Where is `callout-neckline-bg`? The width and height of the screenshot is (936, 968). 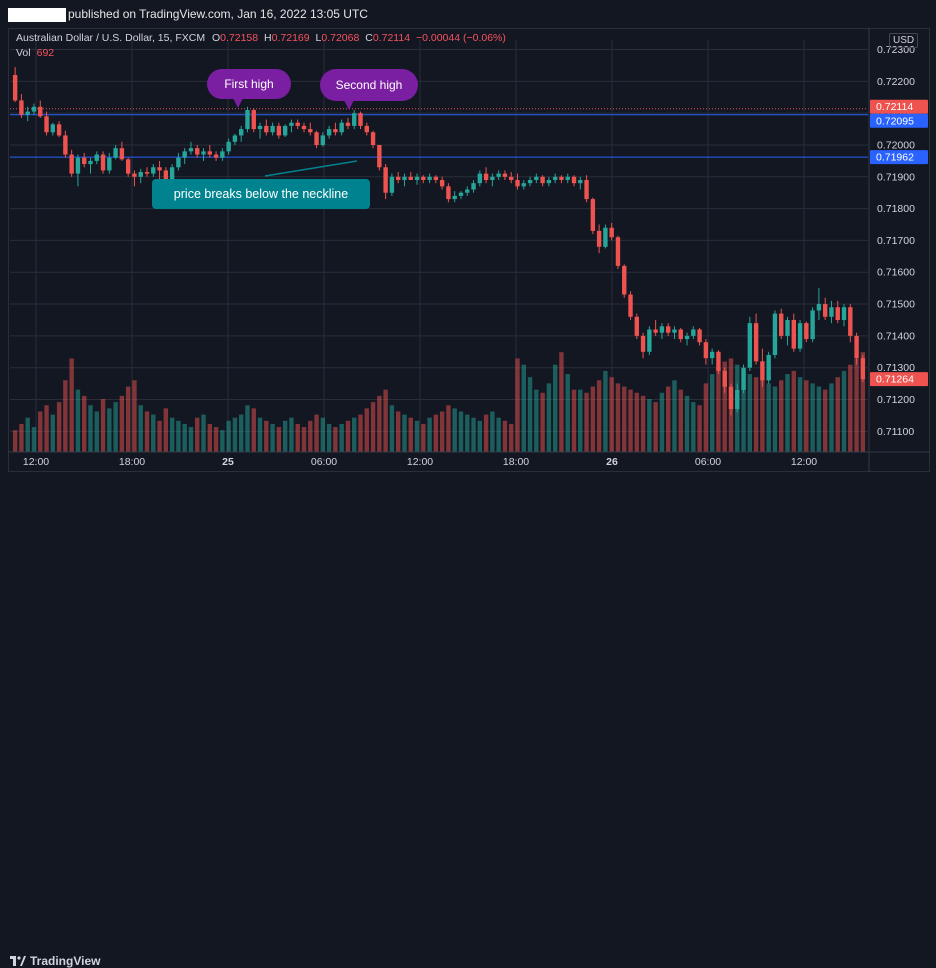
callout-neckline-bg is located at coordinates (261, 194).